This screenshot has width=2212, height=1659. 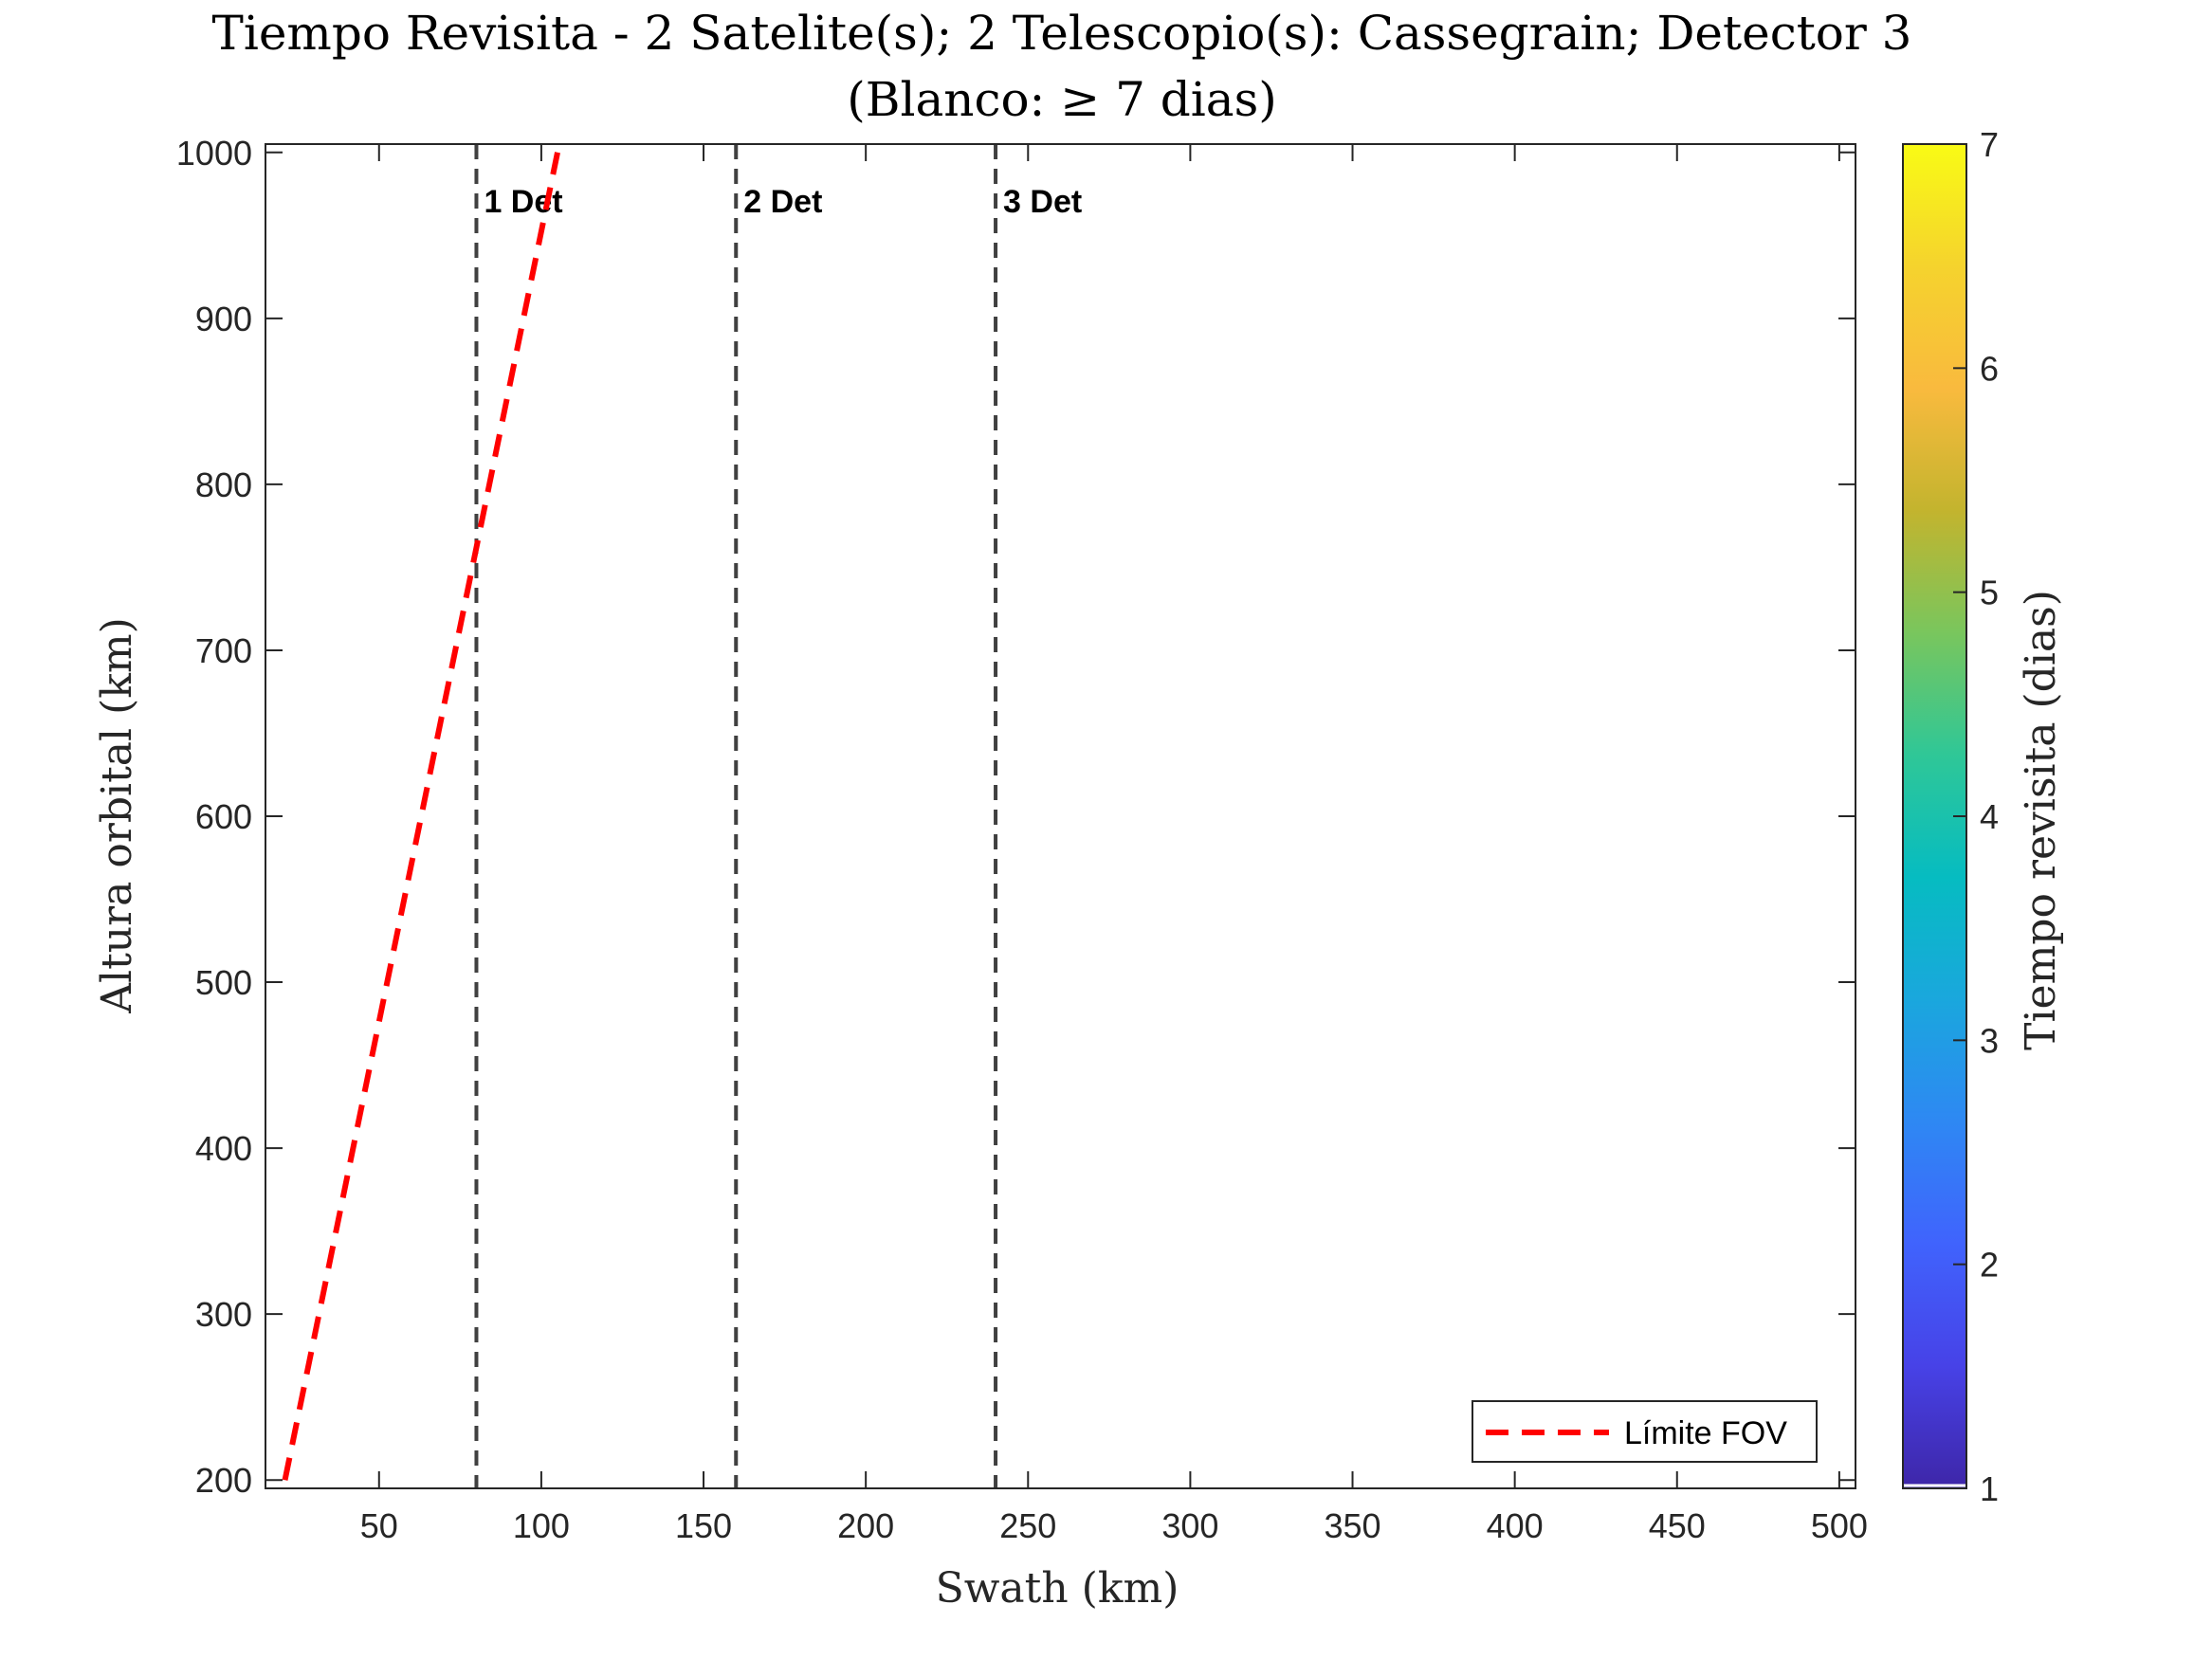 I want to click on y-tick-label: 700, so click(x=223, y=650).